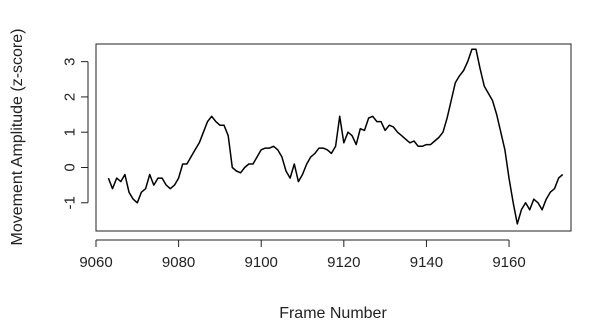  Describe the element at coordinates (95, 262) in the screenshot. I see `x-tick-label: 9060` at that location.